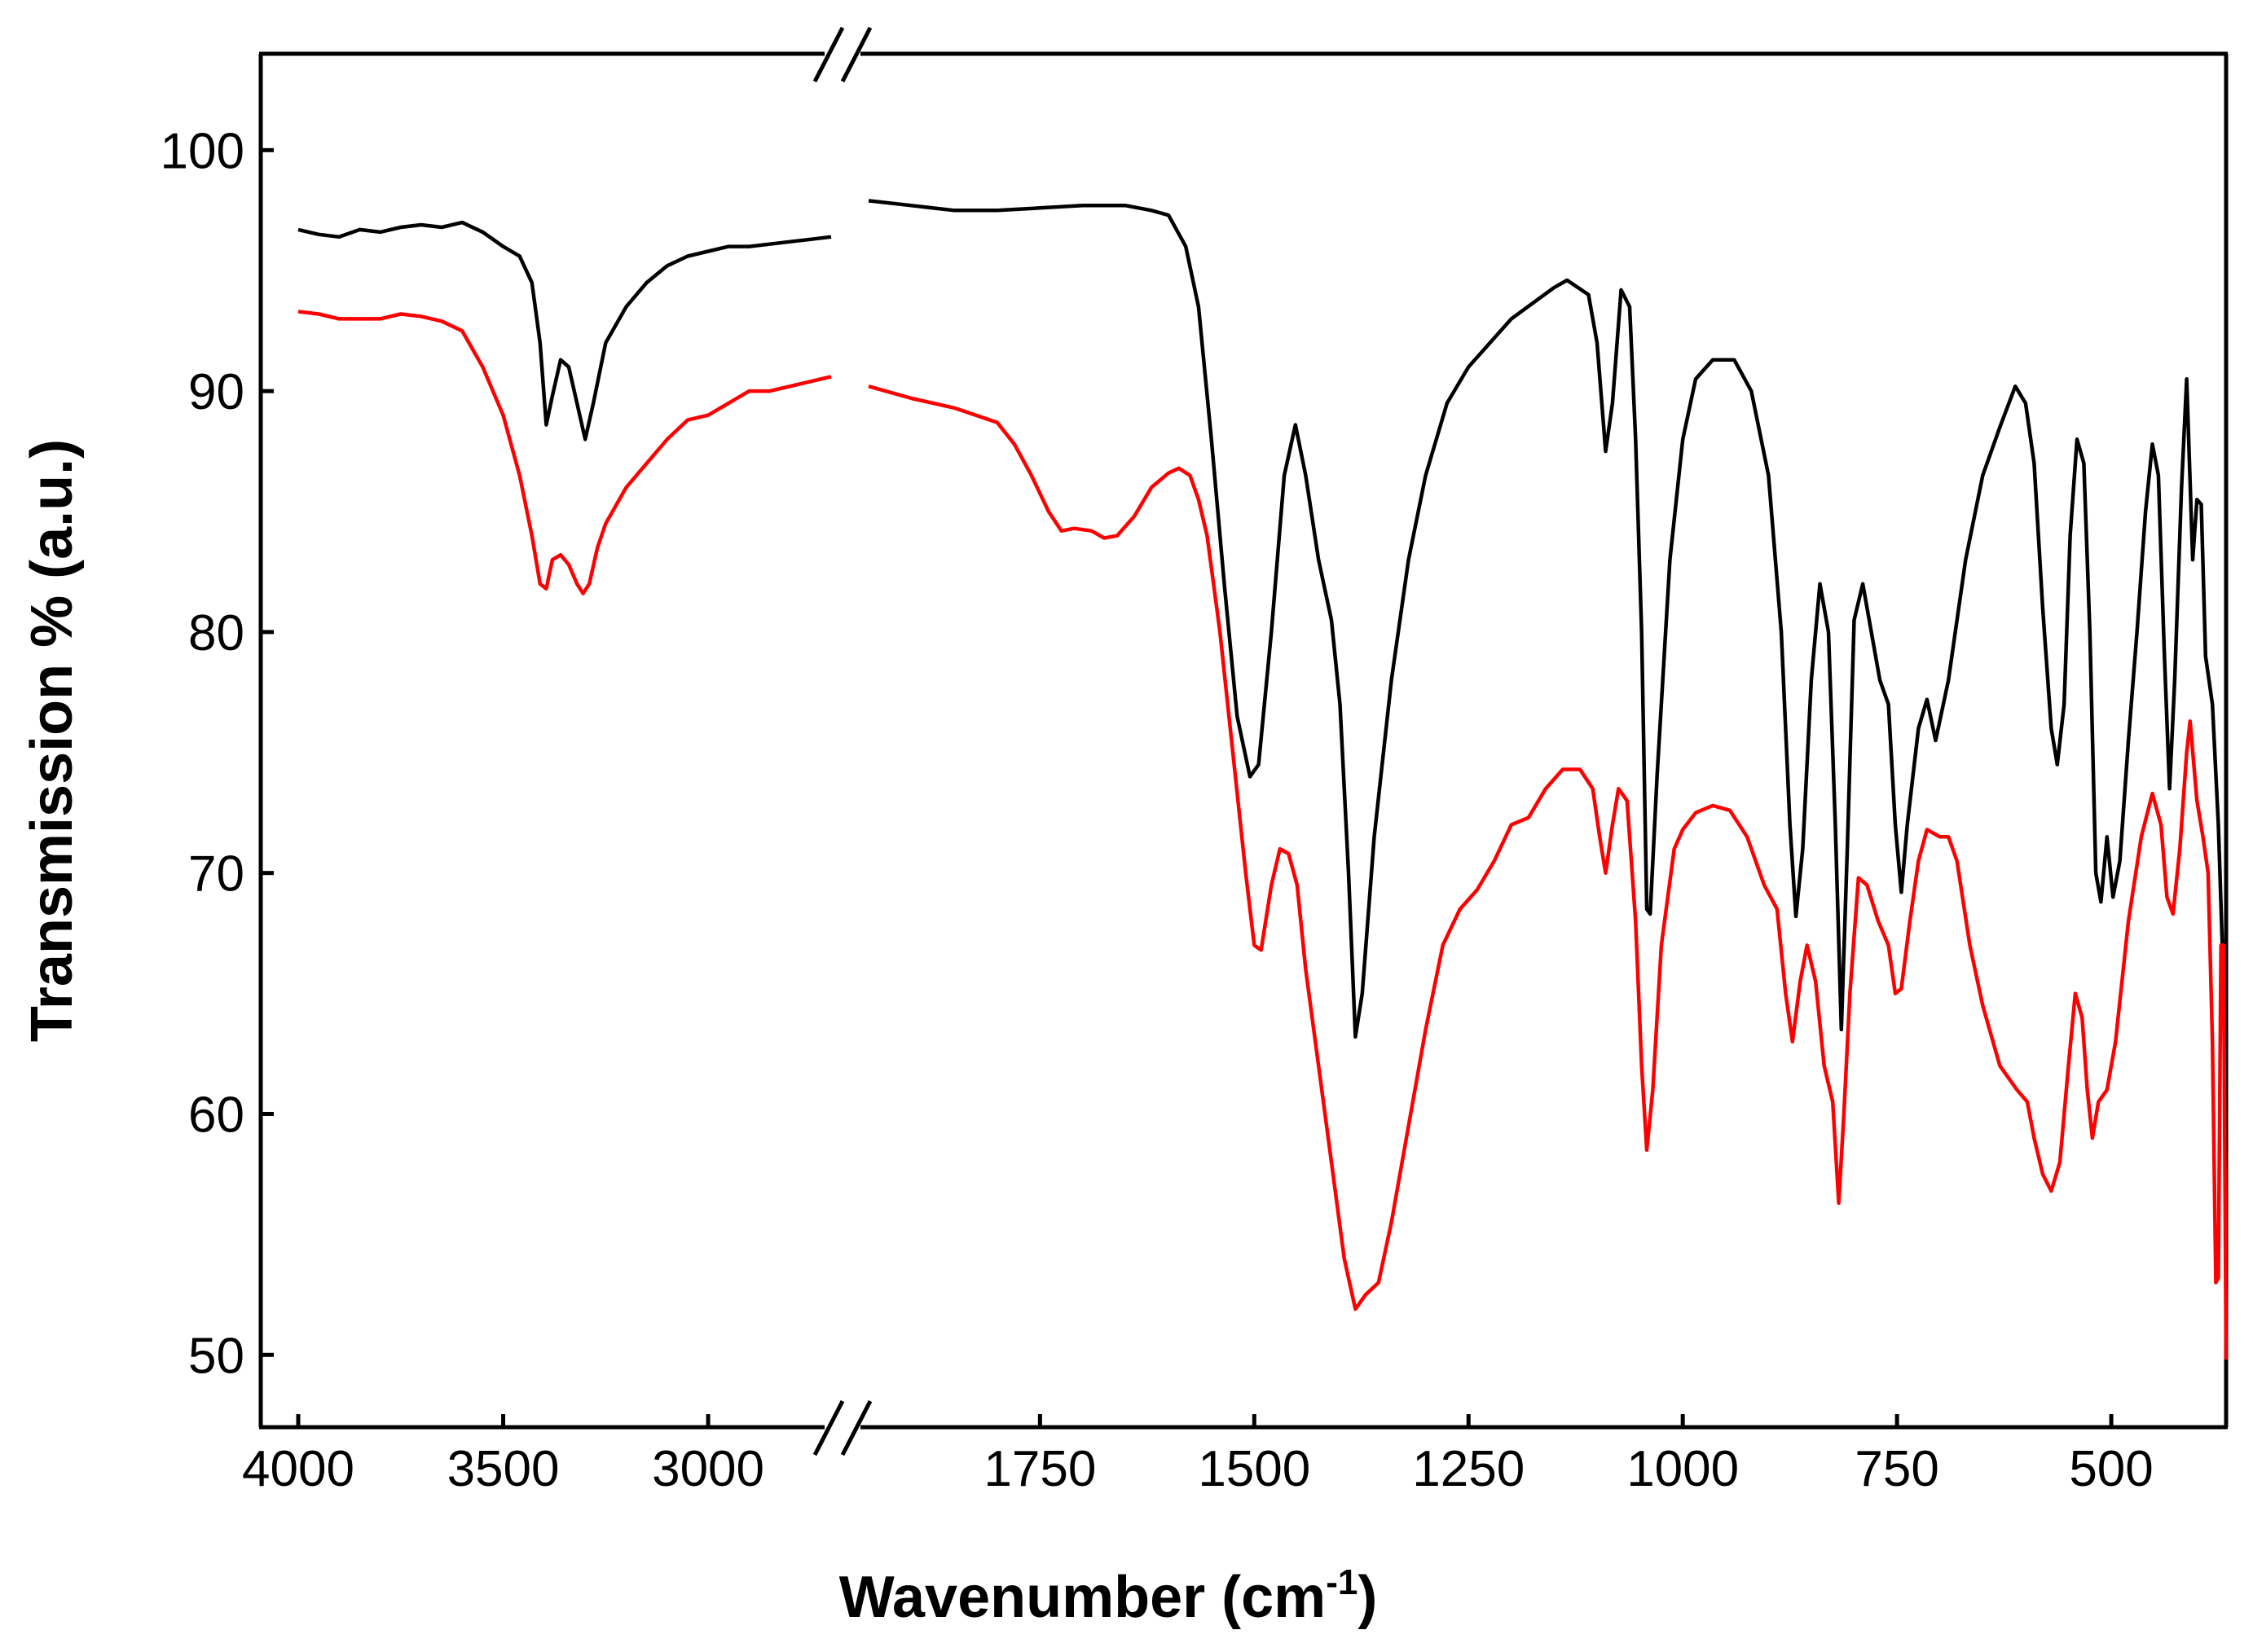 This screenshot has height=1652, width=2253. What do you see at coordinates (504, 1469) in the screenshot?
I see `x-tick-label: 3500` at bounding box center [504, 1469].